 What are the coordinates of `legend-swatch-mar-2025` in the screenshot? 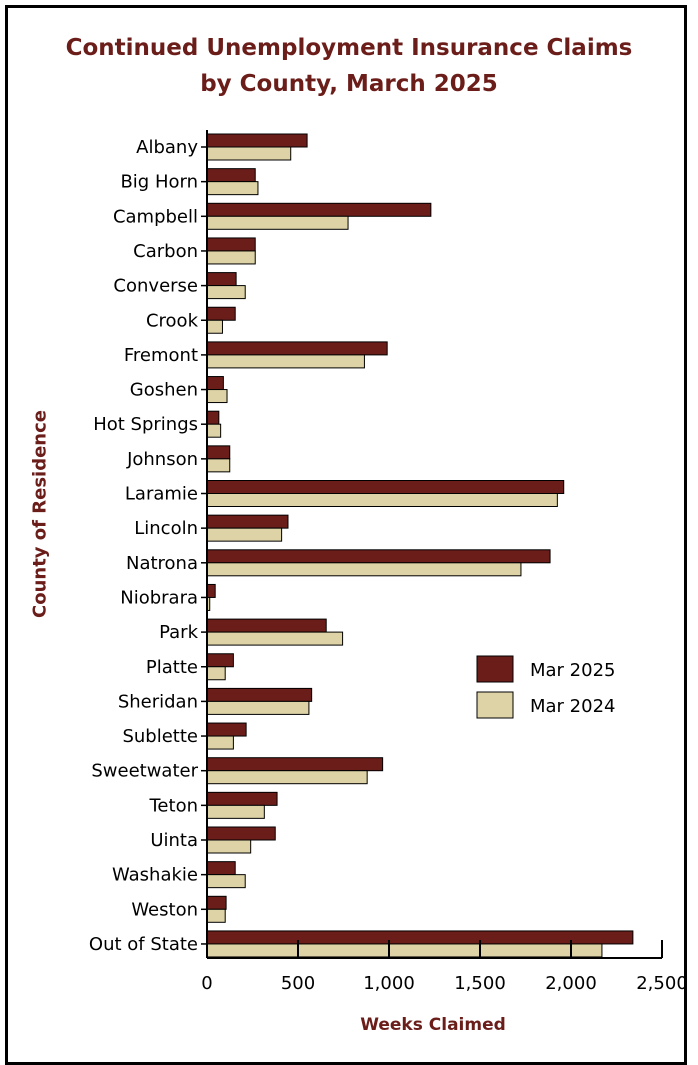 It's located at (495, 669).